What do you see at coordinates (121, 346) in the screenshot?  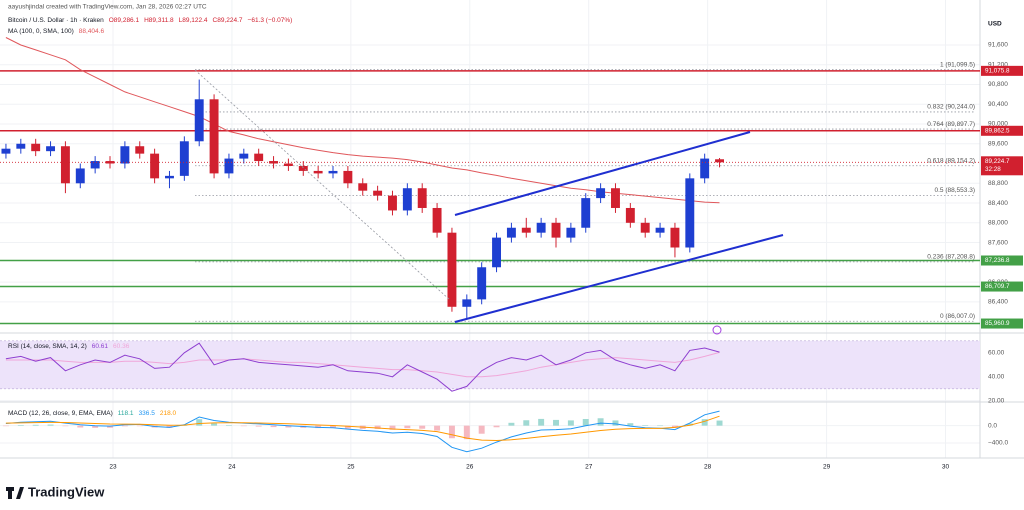 I see `indicator-value: 60.36` at bounding box center [121, 346].